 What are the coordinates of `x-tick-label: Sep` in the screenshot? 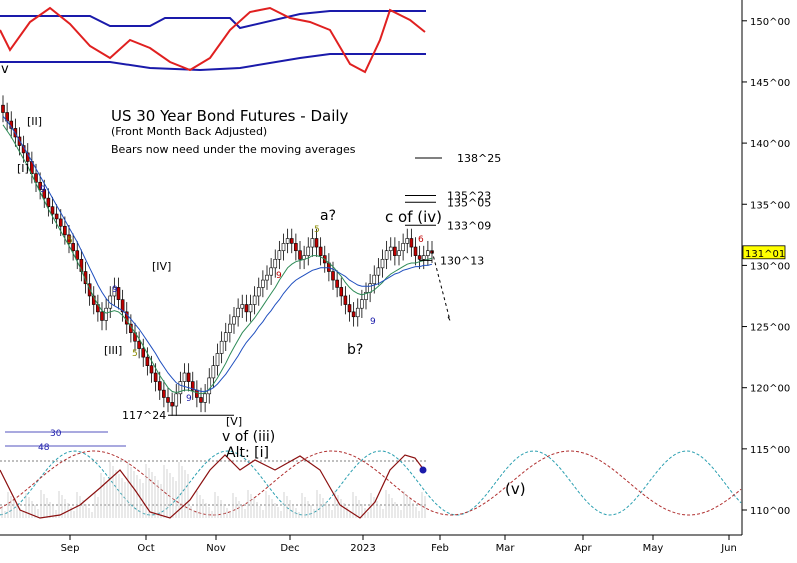 It's located at (70, 548).